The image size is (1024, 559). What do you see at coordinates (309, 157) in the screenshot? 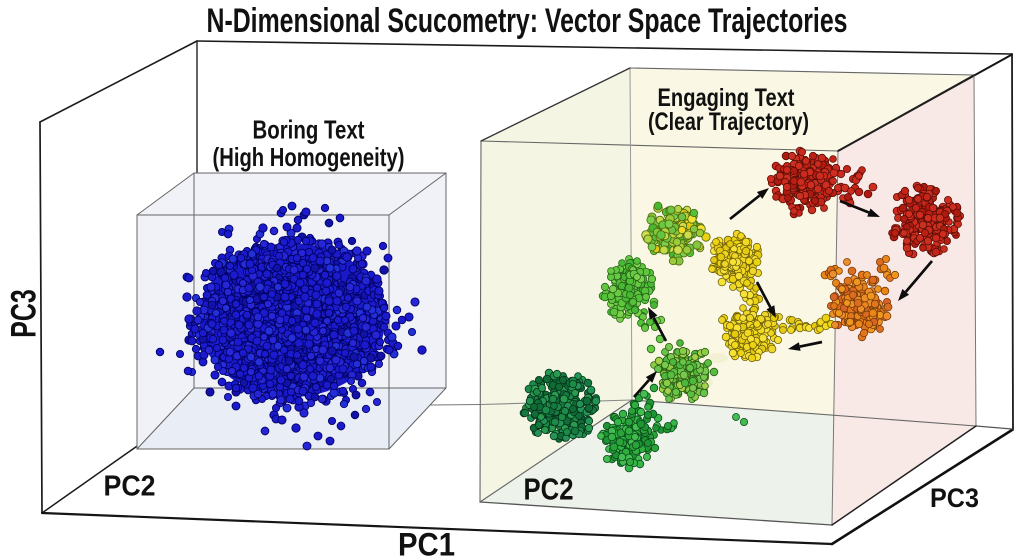
I see `svg-text: (High Homogeneity)` at bounding box center [309, 157].